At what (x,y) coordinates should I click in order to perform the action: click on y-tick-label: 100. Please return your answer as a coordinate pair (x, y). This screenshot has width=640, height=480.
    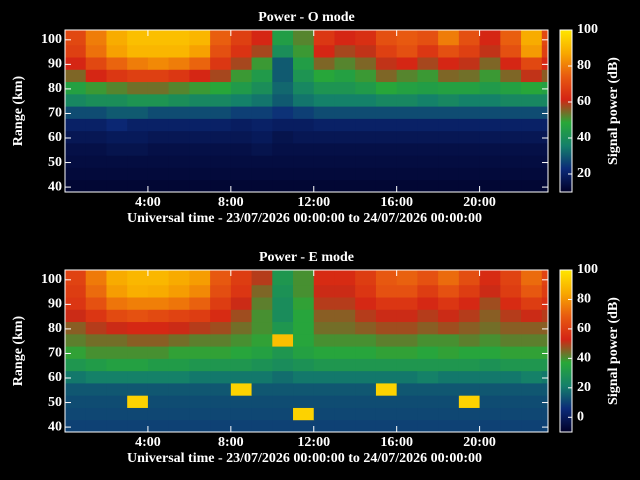
    Looking at the image, I should click on (51, 39).